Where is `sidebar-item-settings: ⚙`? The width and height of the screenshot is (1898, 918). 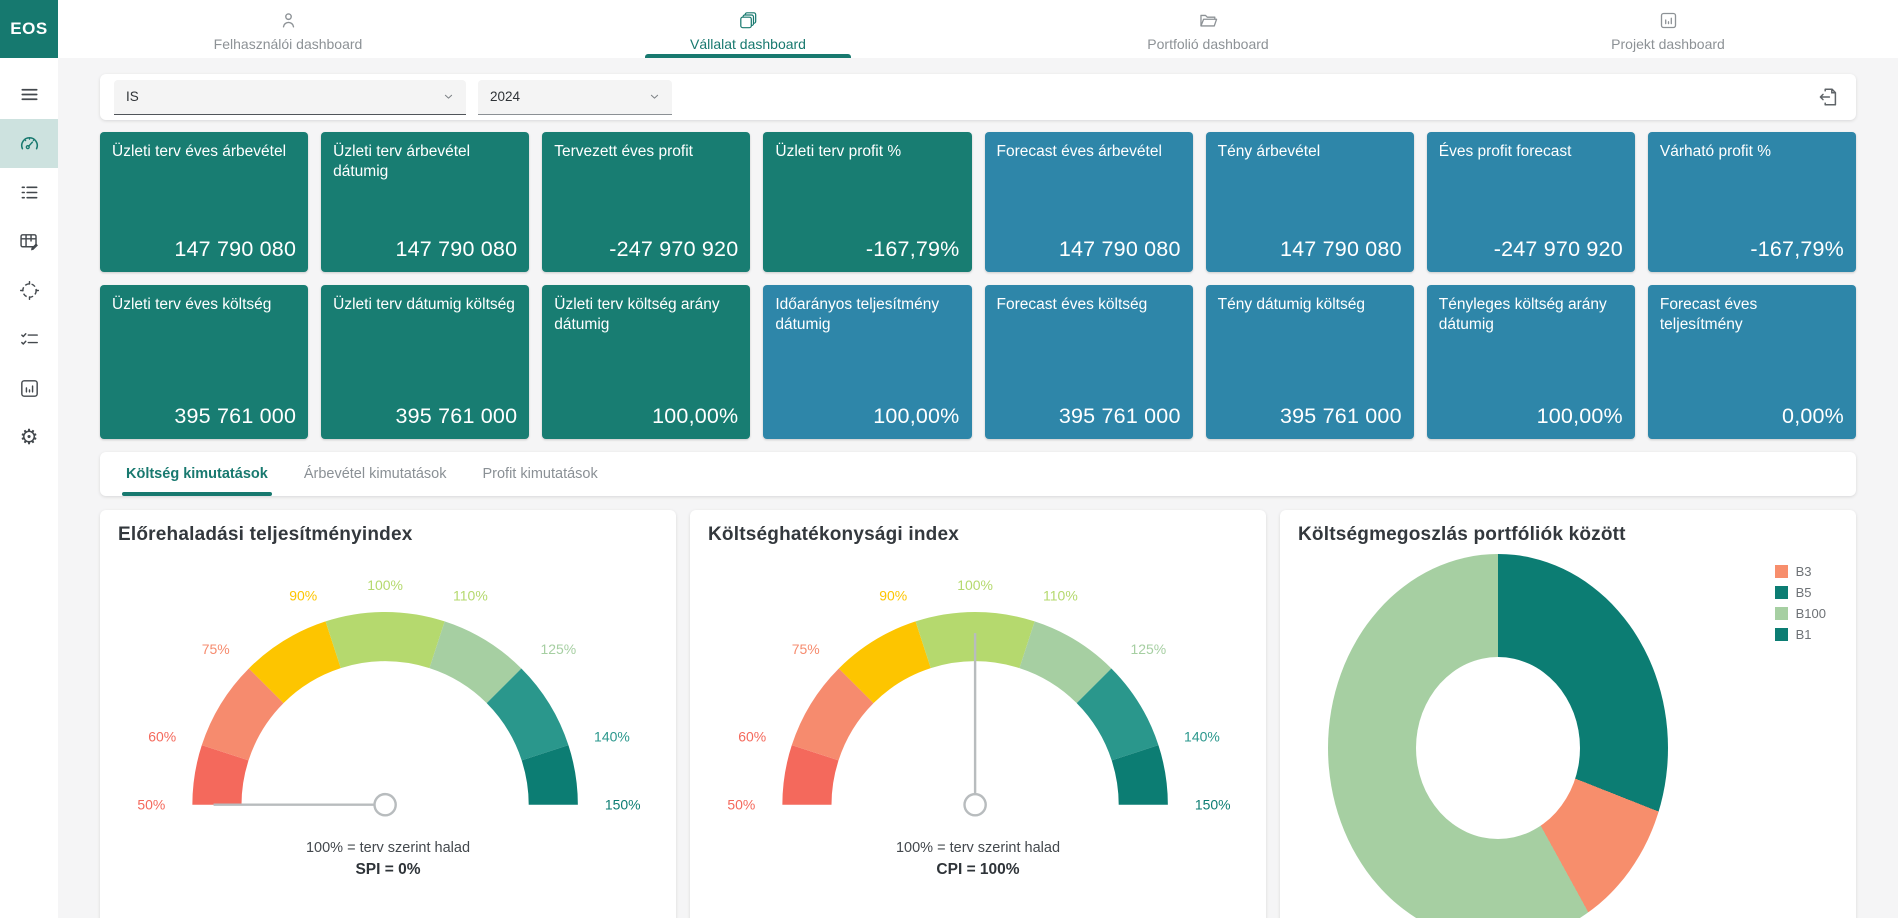 sidebar-item-settings: ⚙ is located at coordinates (29, 437).